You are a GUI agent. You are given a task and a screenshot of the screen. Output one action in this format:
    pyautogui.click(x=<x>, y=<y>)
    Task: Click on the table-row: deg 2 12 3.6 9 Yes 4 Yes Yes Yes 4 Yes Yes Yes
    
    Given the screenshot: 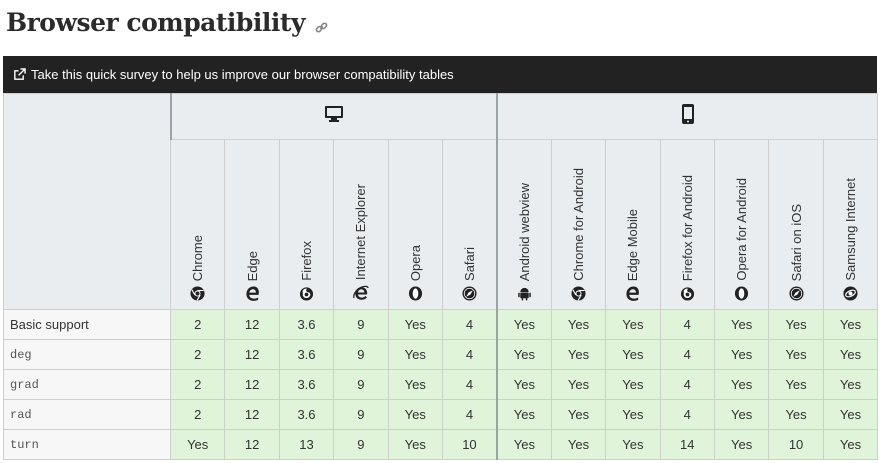 What is the action you would take?
    pyautogui.click(x=441, y=354)
    